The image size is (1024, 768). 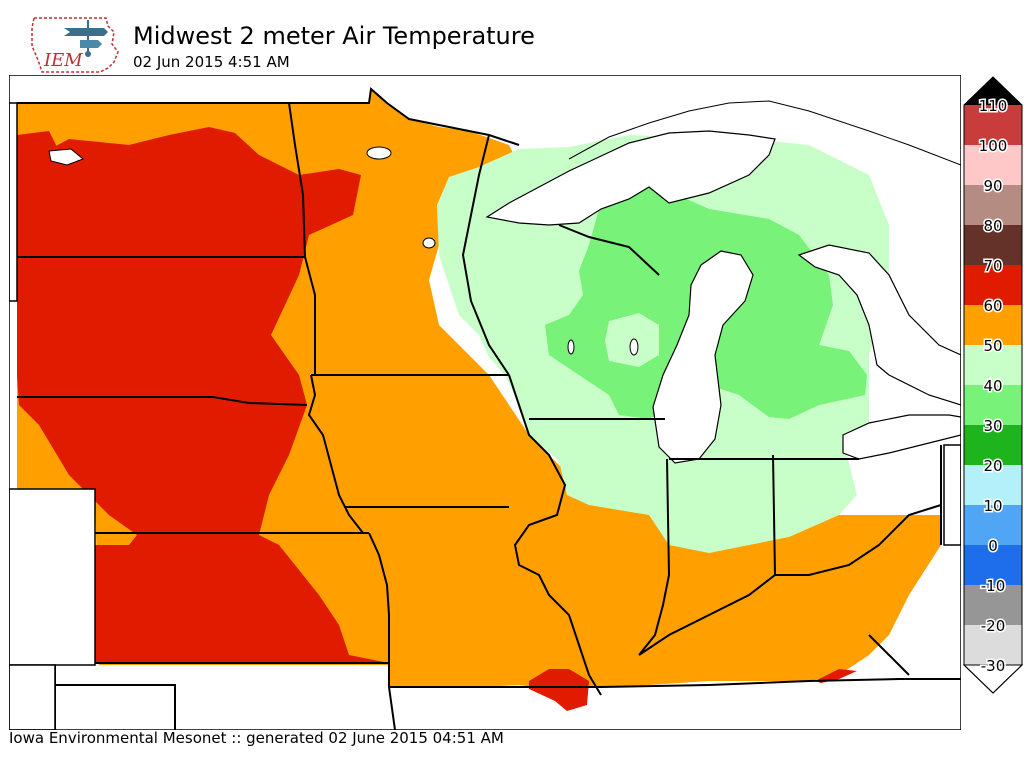 What do you see at coordinates (703, 357) in the screenshot?
I see `lake-michigan` at bounding box center [703, 357].